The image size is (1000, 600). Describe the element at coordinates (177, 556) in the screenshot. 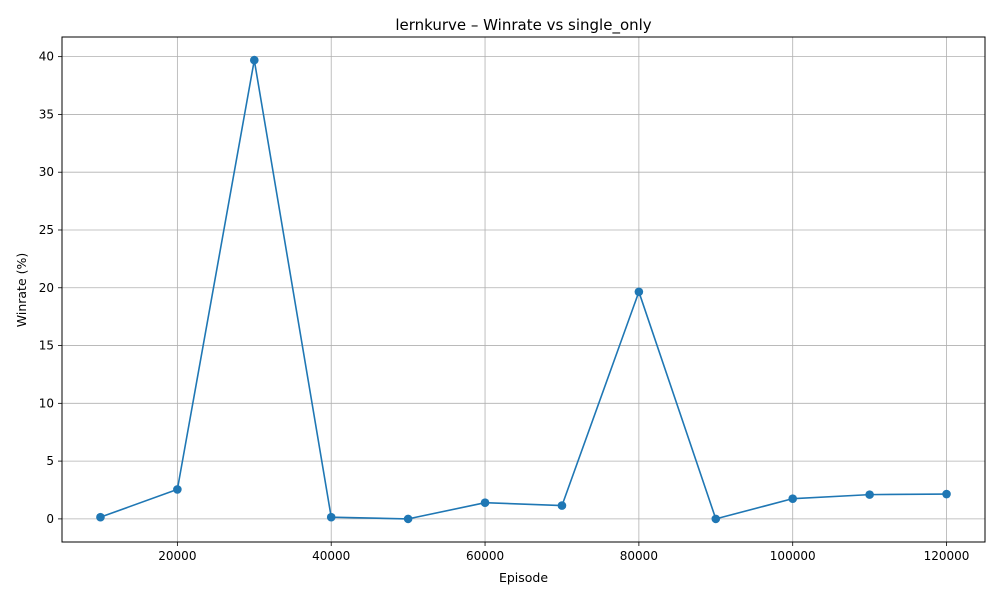

I see `x-tick-label: 20000` at that location.